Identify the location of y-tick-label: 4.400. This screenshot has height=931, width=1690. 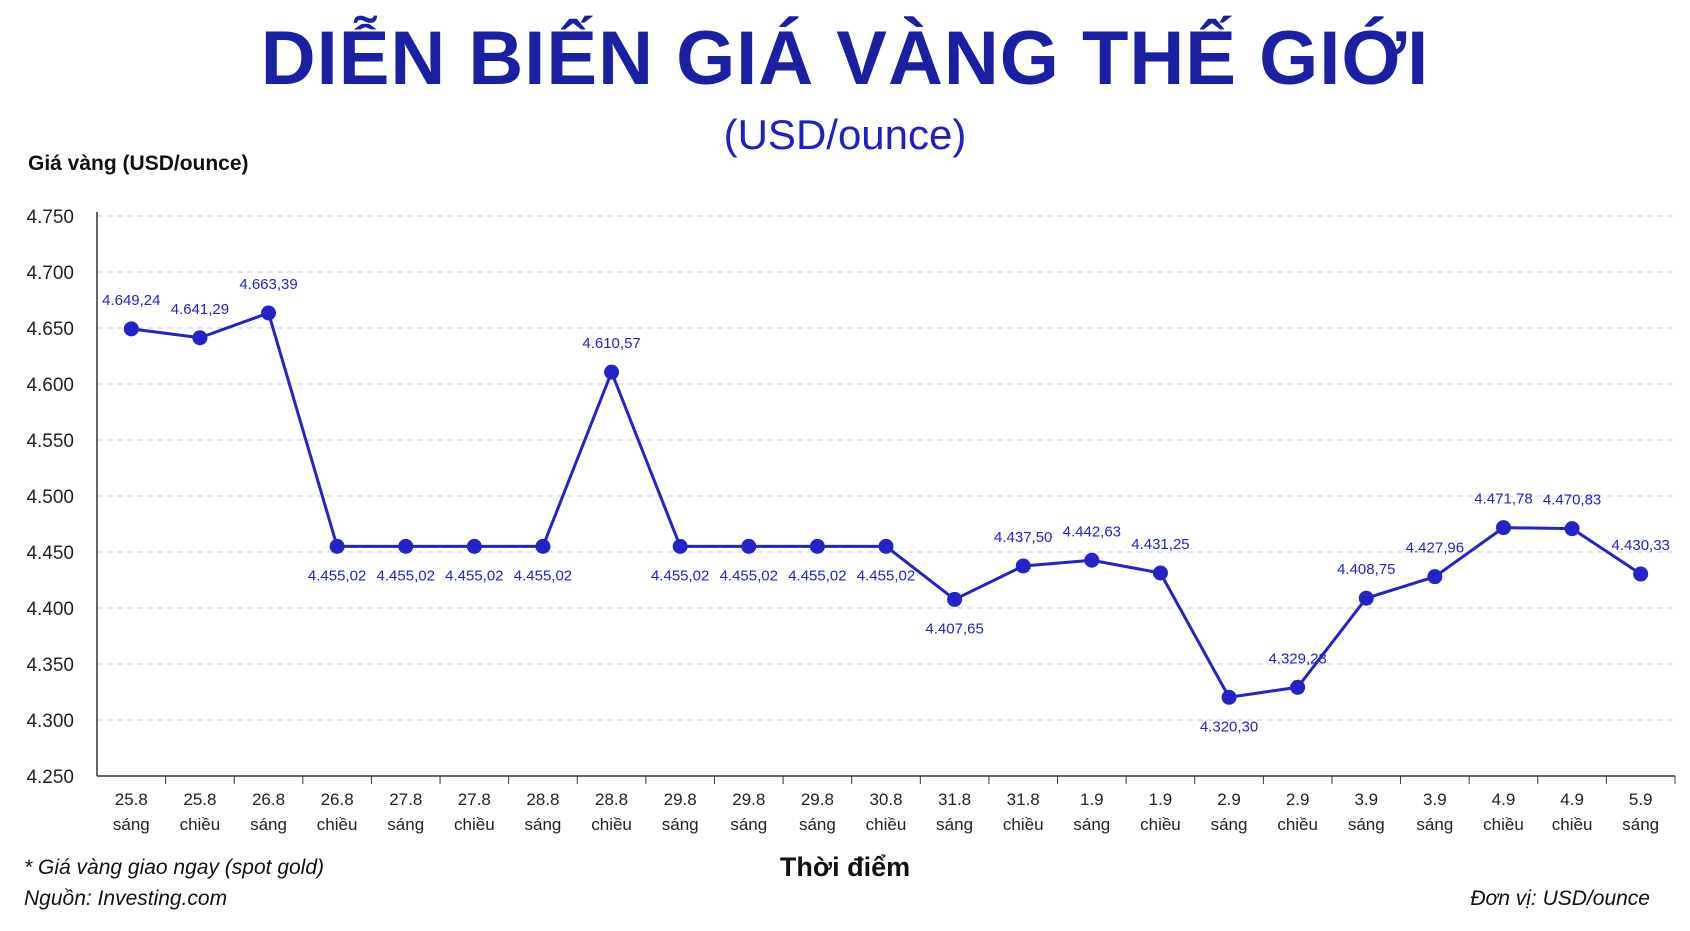
(50, 609).